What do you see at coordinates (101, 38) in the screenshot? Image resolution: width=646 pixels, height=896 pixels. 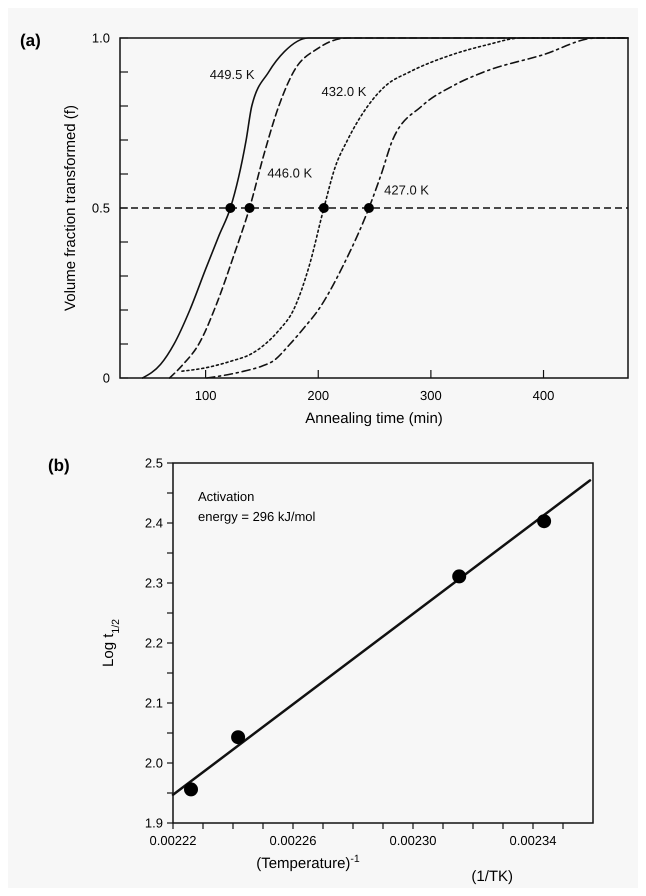 I see `y-tick-label: 1.0` at bounding box center [101, 38].